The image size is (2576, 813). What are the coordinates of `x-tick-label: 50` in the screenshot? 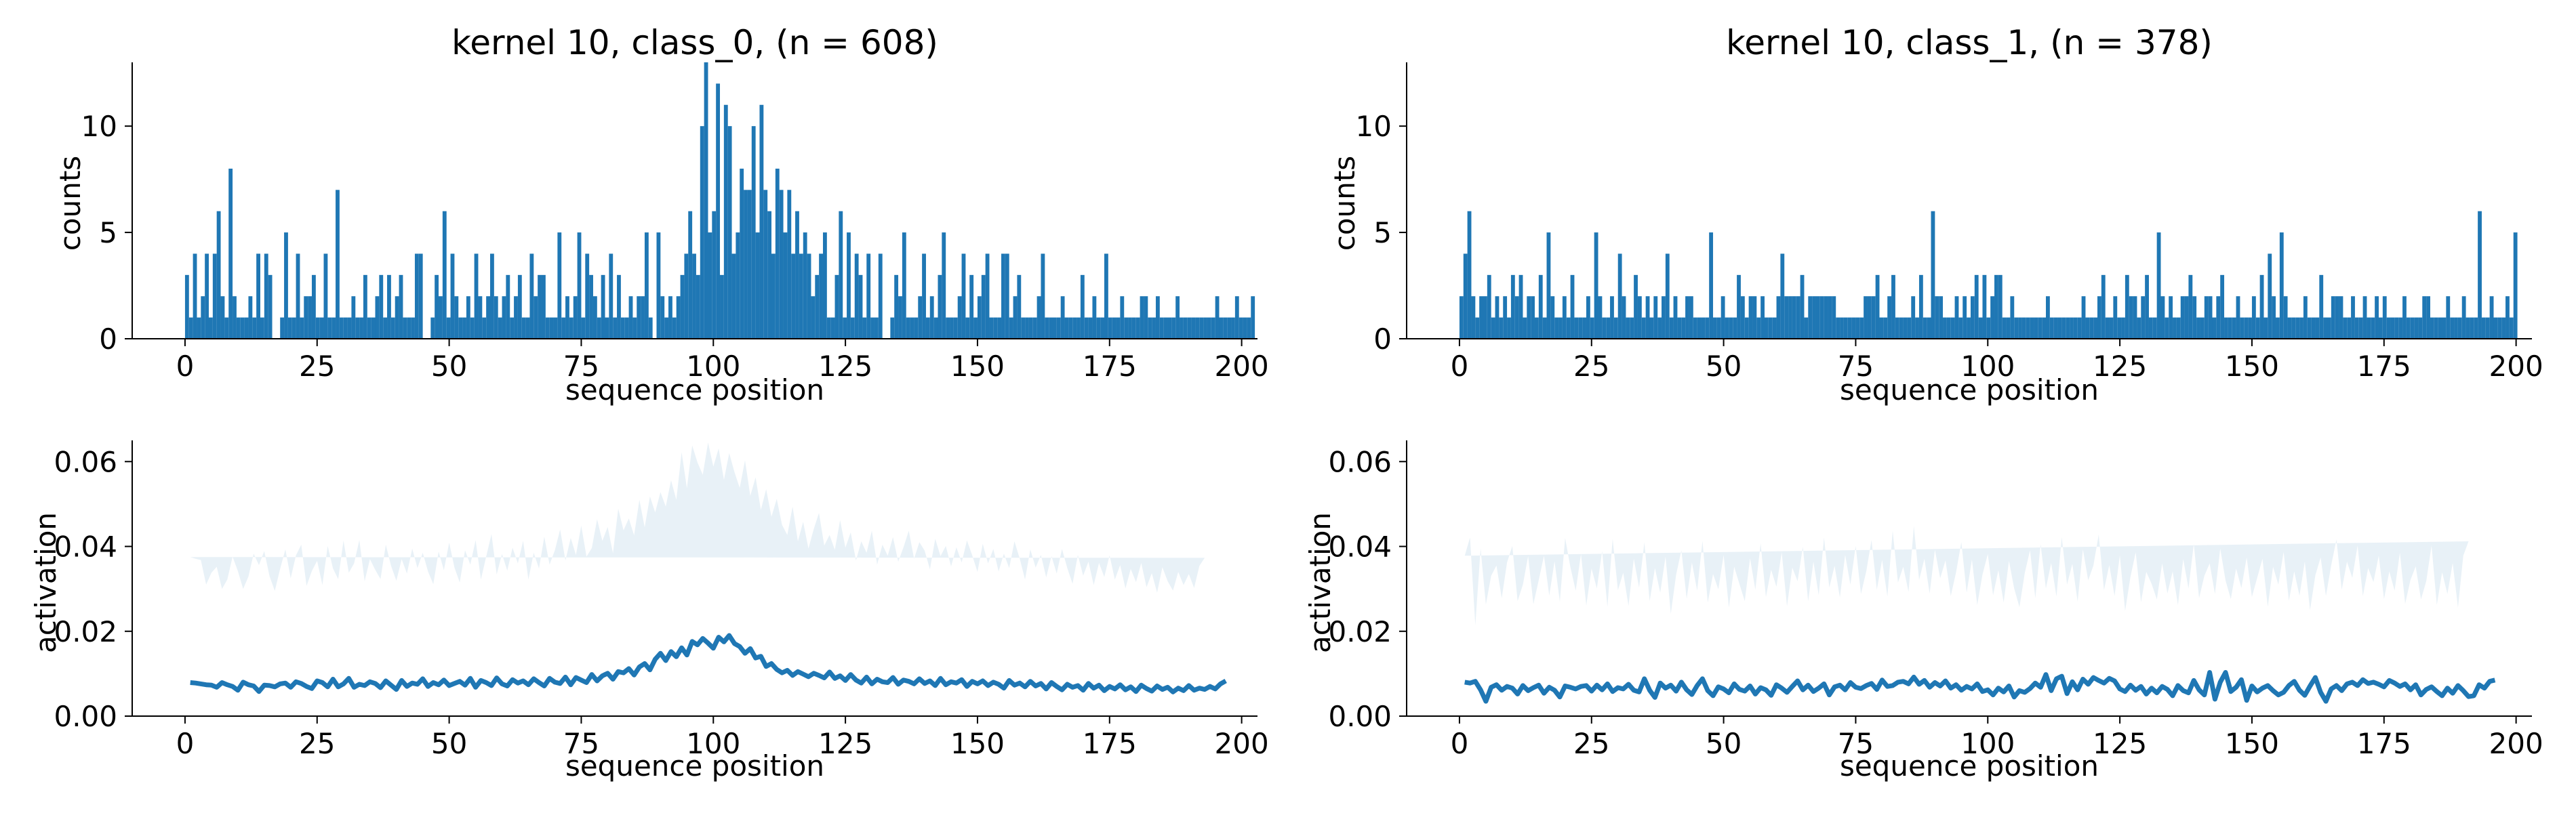 It's located at (449, 366).